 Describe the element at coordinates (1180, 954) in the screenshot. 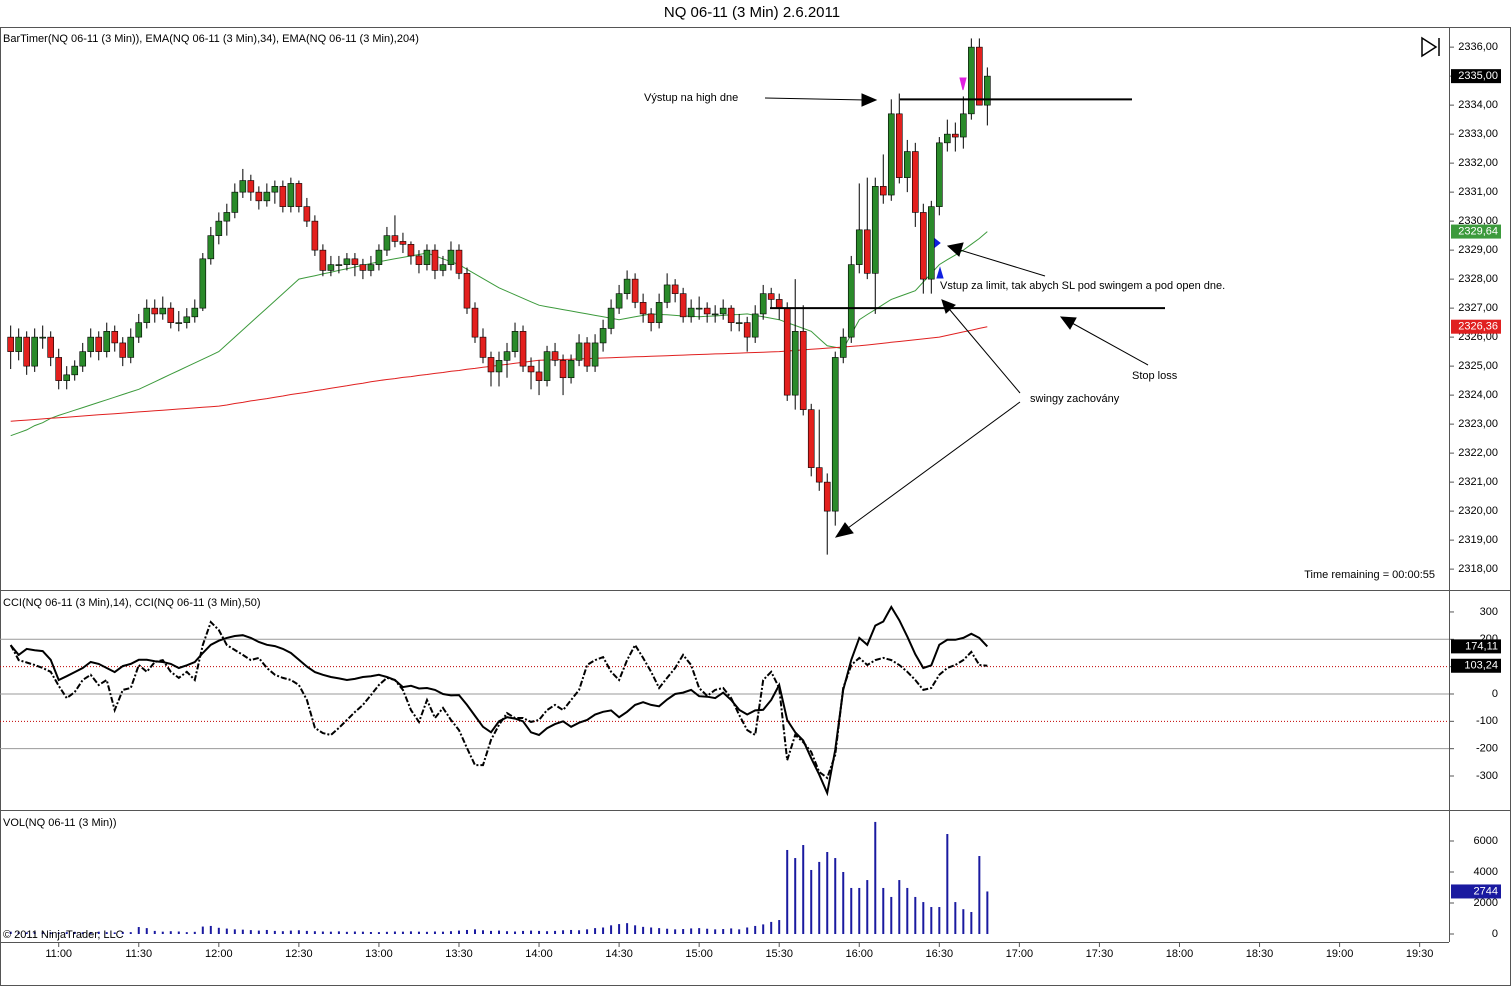

I see `x-tick-label: 18:00` at that location.